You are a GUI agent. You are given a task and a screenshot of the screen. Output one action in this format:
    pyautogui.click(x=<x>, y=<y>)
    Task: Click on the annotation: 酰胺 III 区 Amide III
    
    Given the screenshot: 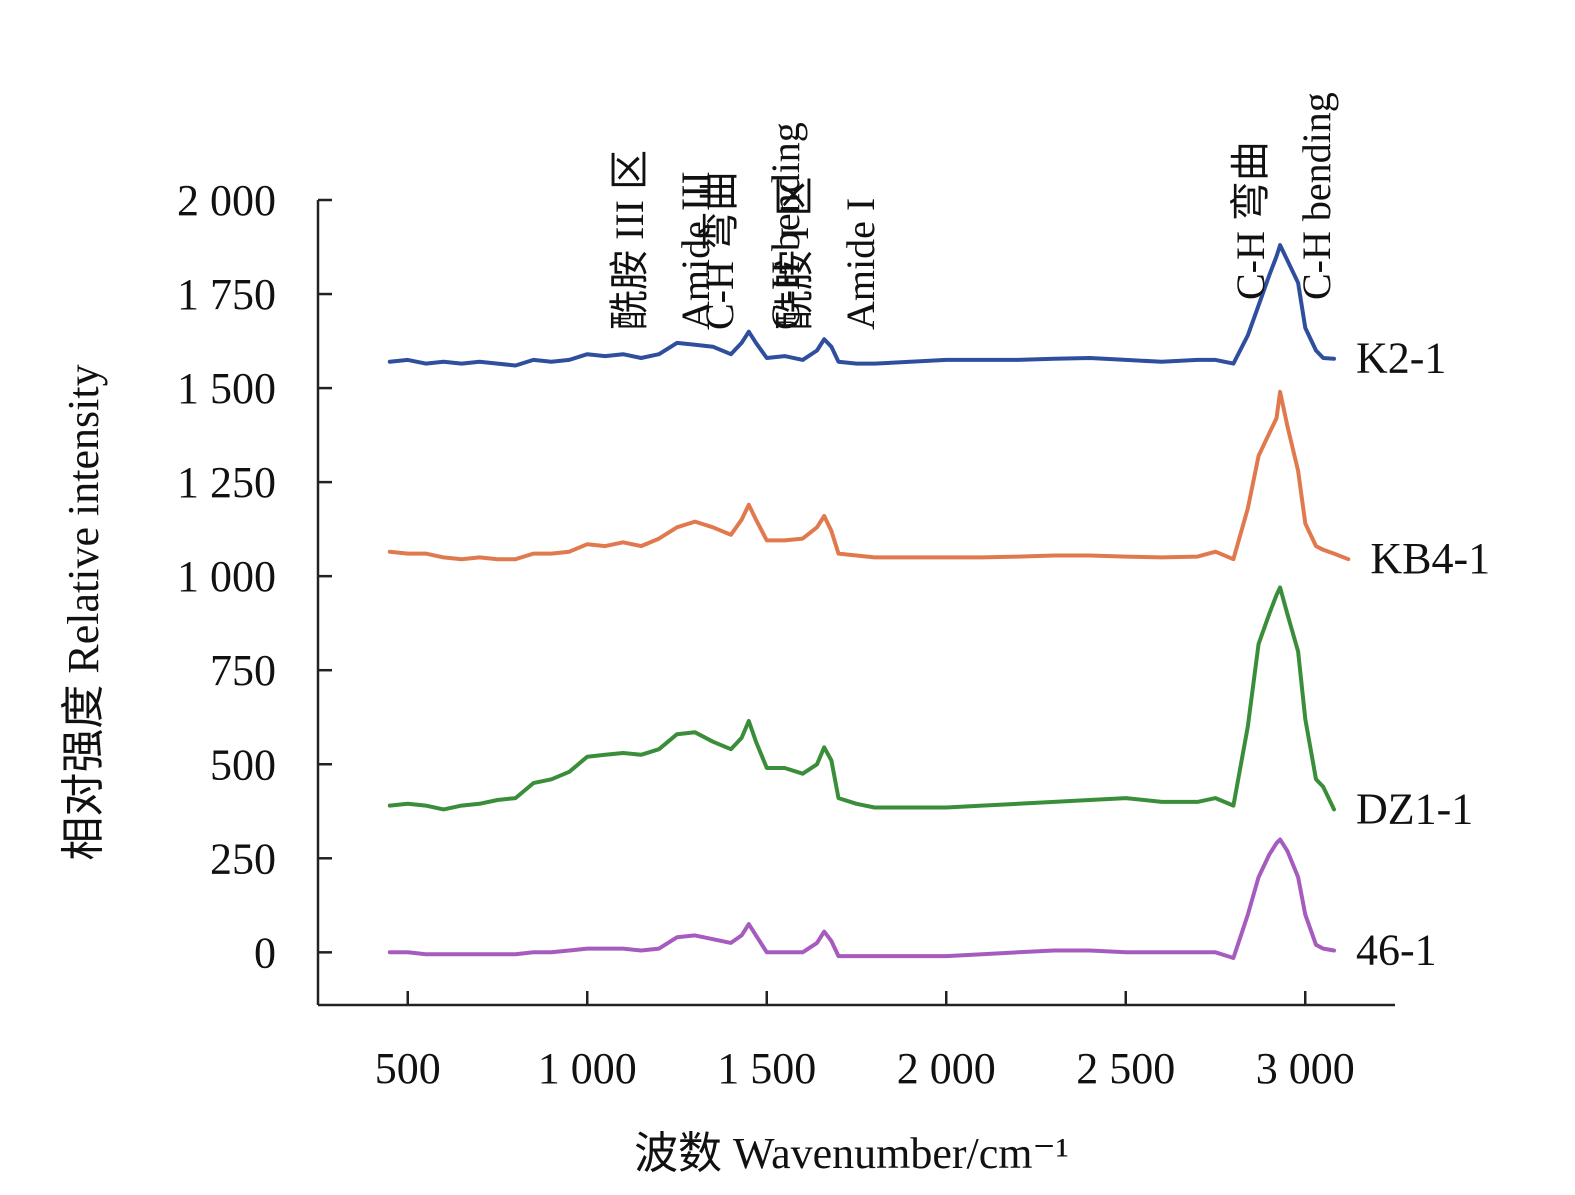 What is the action you would take?
    pyautogui.click(x=662, y=240)
    